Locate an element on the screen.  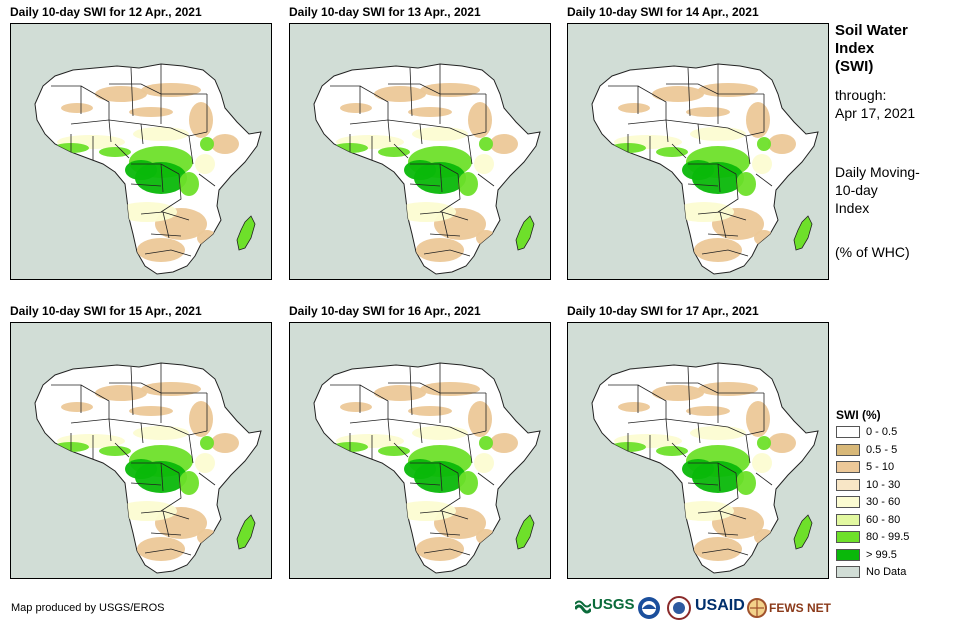
through-block: through: Apr 17, 2021 is located at coordinates (900, 104).